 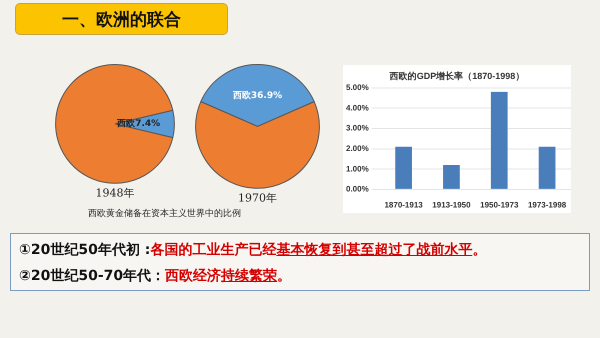 What do you see at coordinates (213, 250) in the screenshot?
I see `text: 各国的工业生产已经` at bounding box center [213, 250].